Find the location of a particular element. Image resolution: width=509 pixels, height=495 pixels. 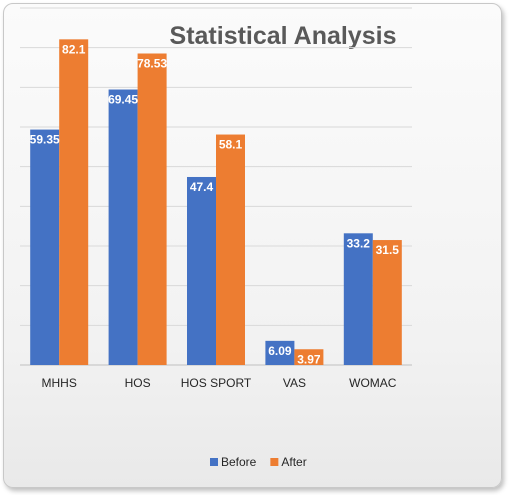

category-labels: MHHS HOS HOS SPORT VAS WOMAC is located at coordinates (219, 383).